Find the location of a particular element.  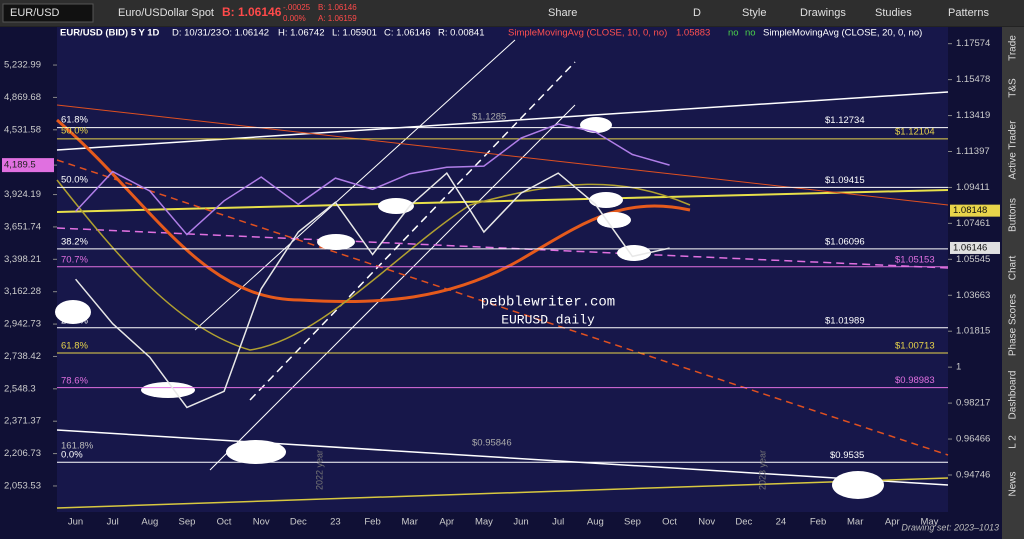

fib-label: 38.2% is located at coordinates (74, 242).